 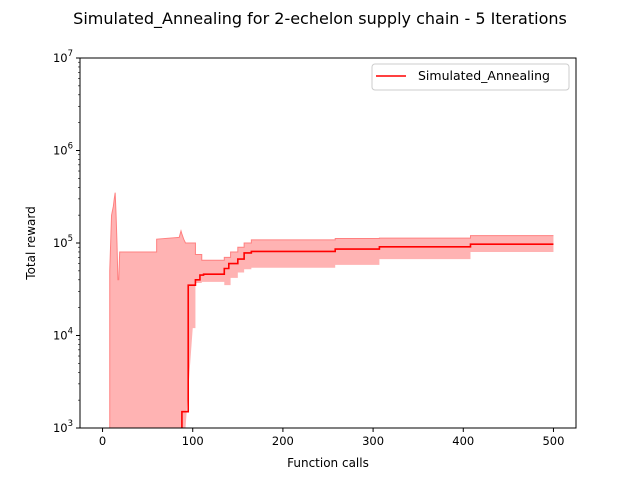 What do you see at coordinates (484, 75) in the screenshot?
I see `legend-label-simulated-annealing: Simulated_Annealing` at bounding box center [484, 75].